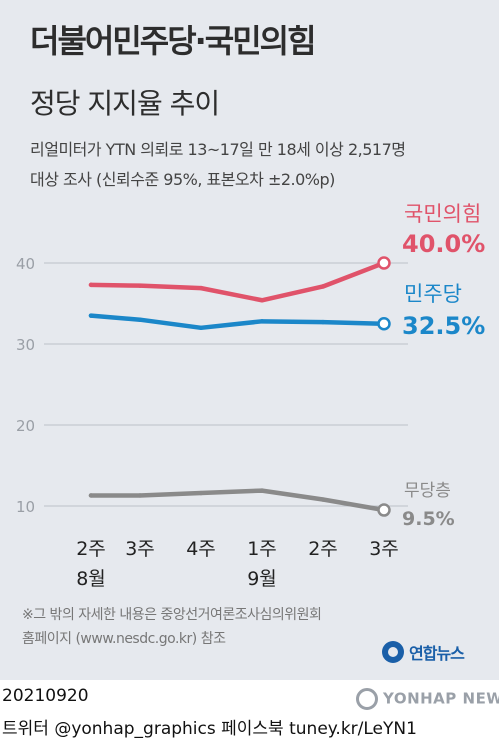  I want to click on y-tick-label-10: 10, so click(25, 507).